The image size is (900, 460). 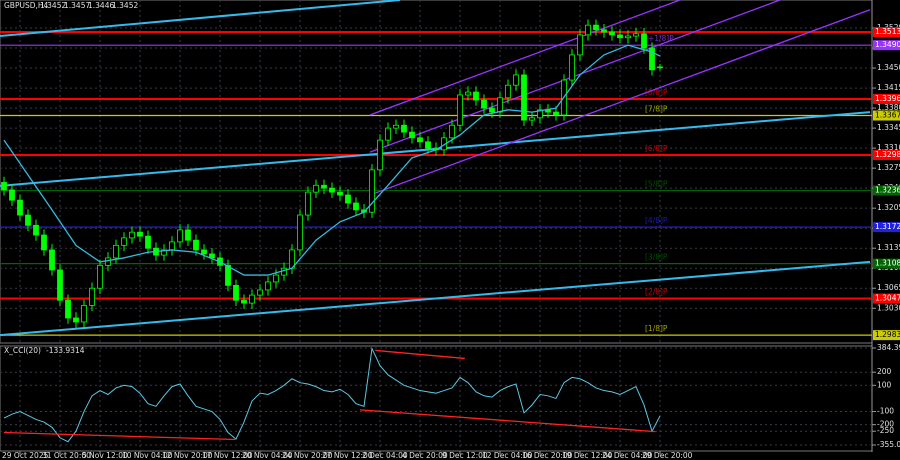 I want to click on y-tick-label: 384.3971, so click(x=888, y=347).